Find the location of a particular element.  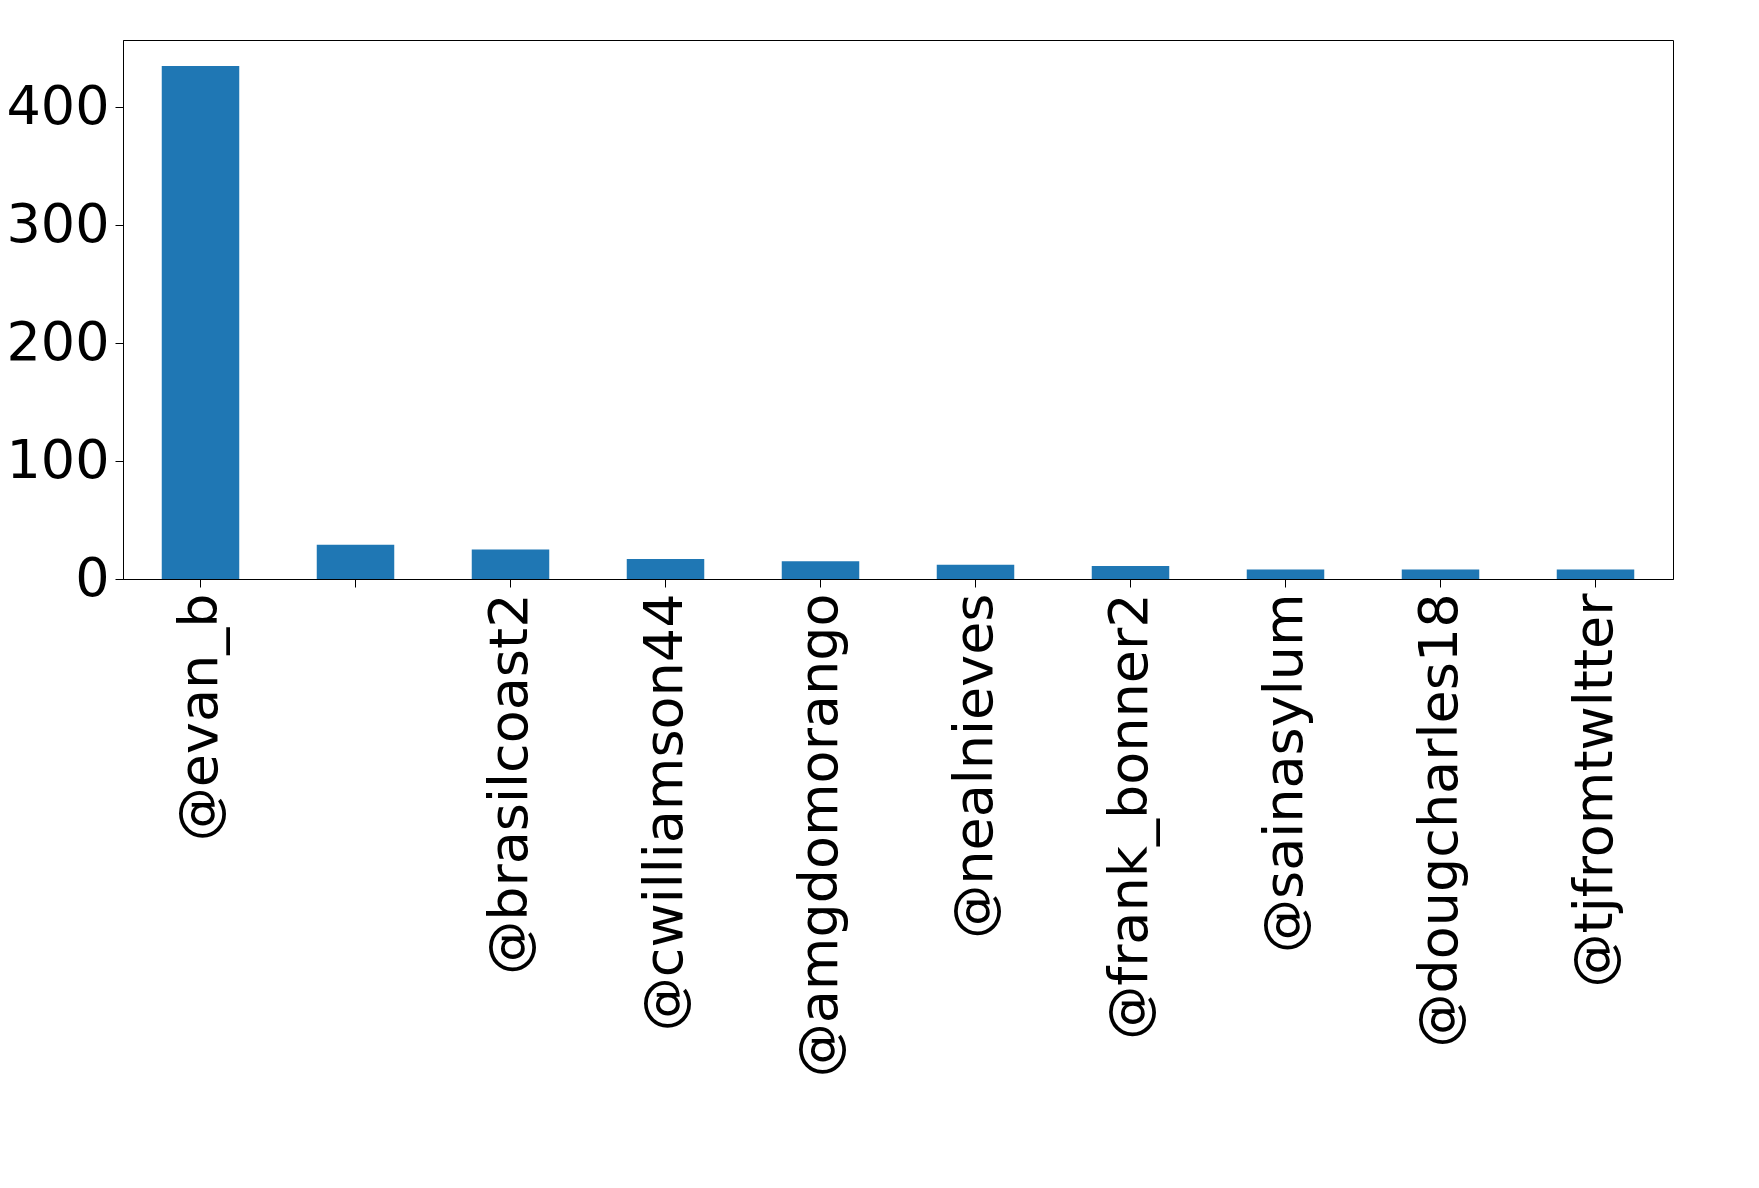

x-tick-label: @nealnieves is located at coordinates (973, 766).